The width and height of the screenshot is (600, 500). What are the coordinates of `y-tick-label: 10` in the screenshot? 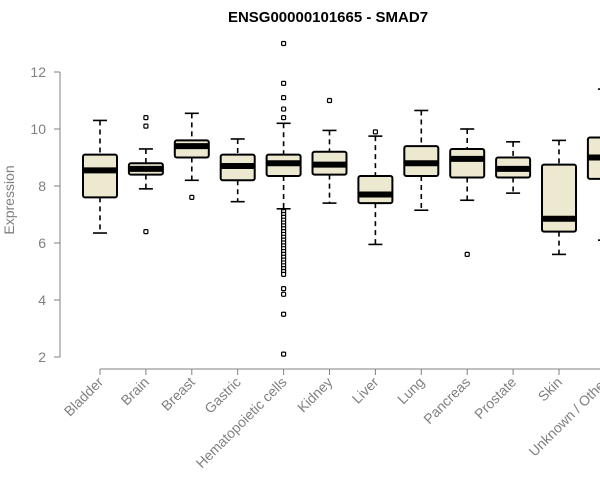 It's located at (38, 129).